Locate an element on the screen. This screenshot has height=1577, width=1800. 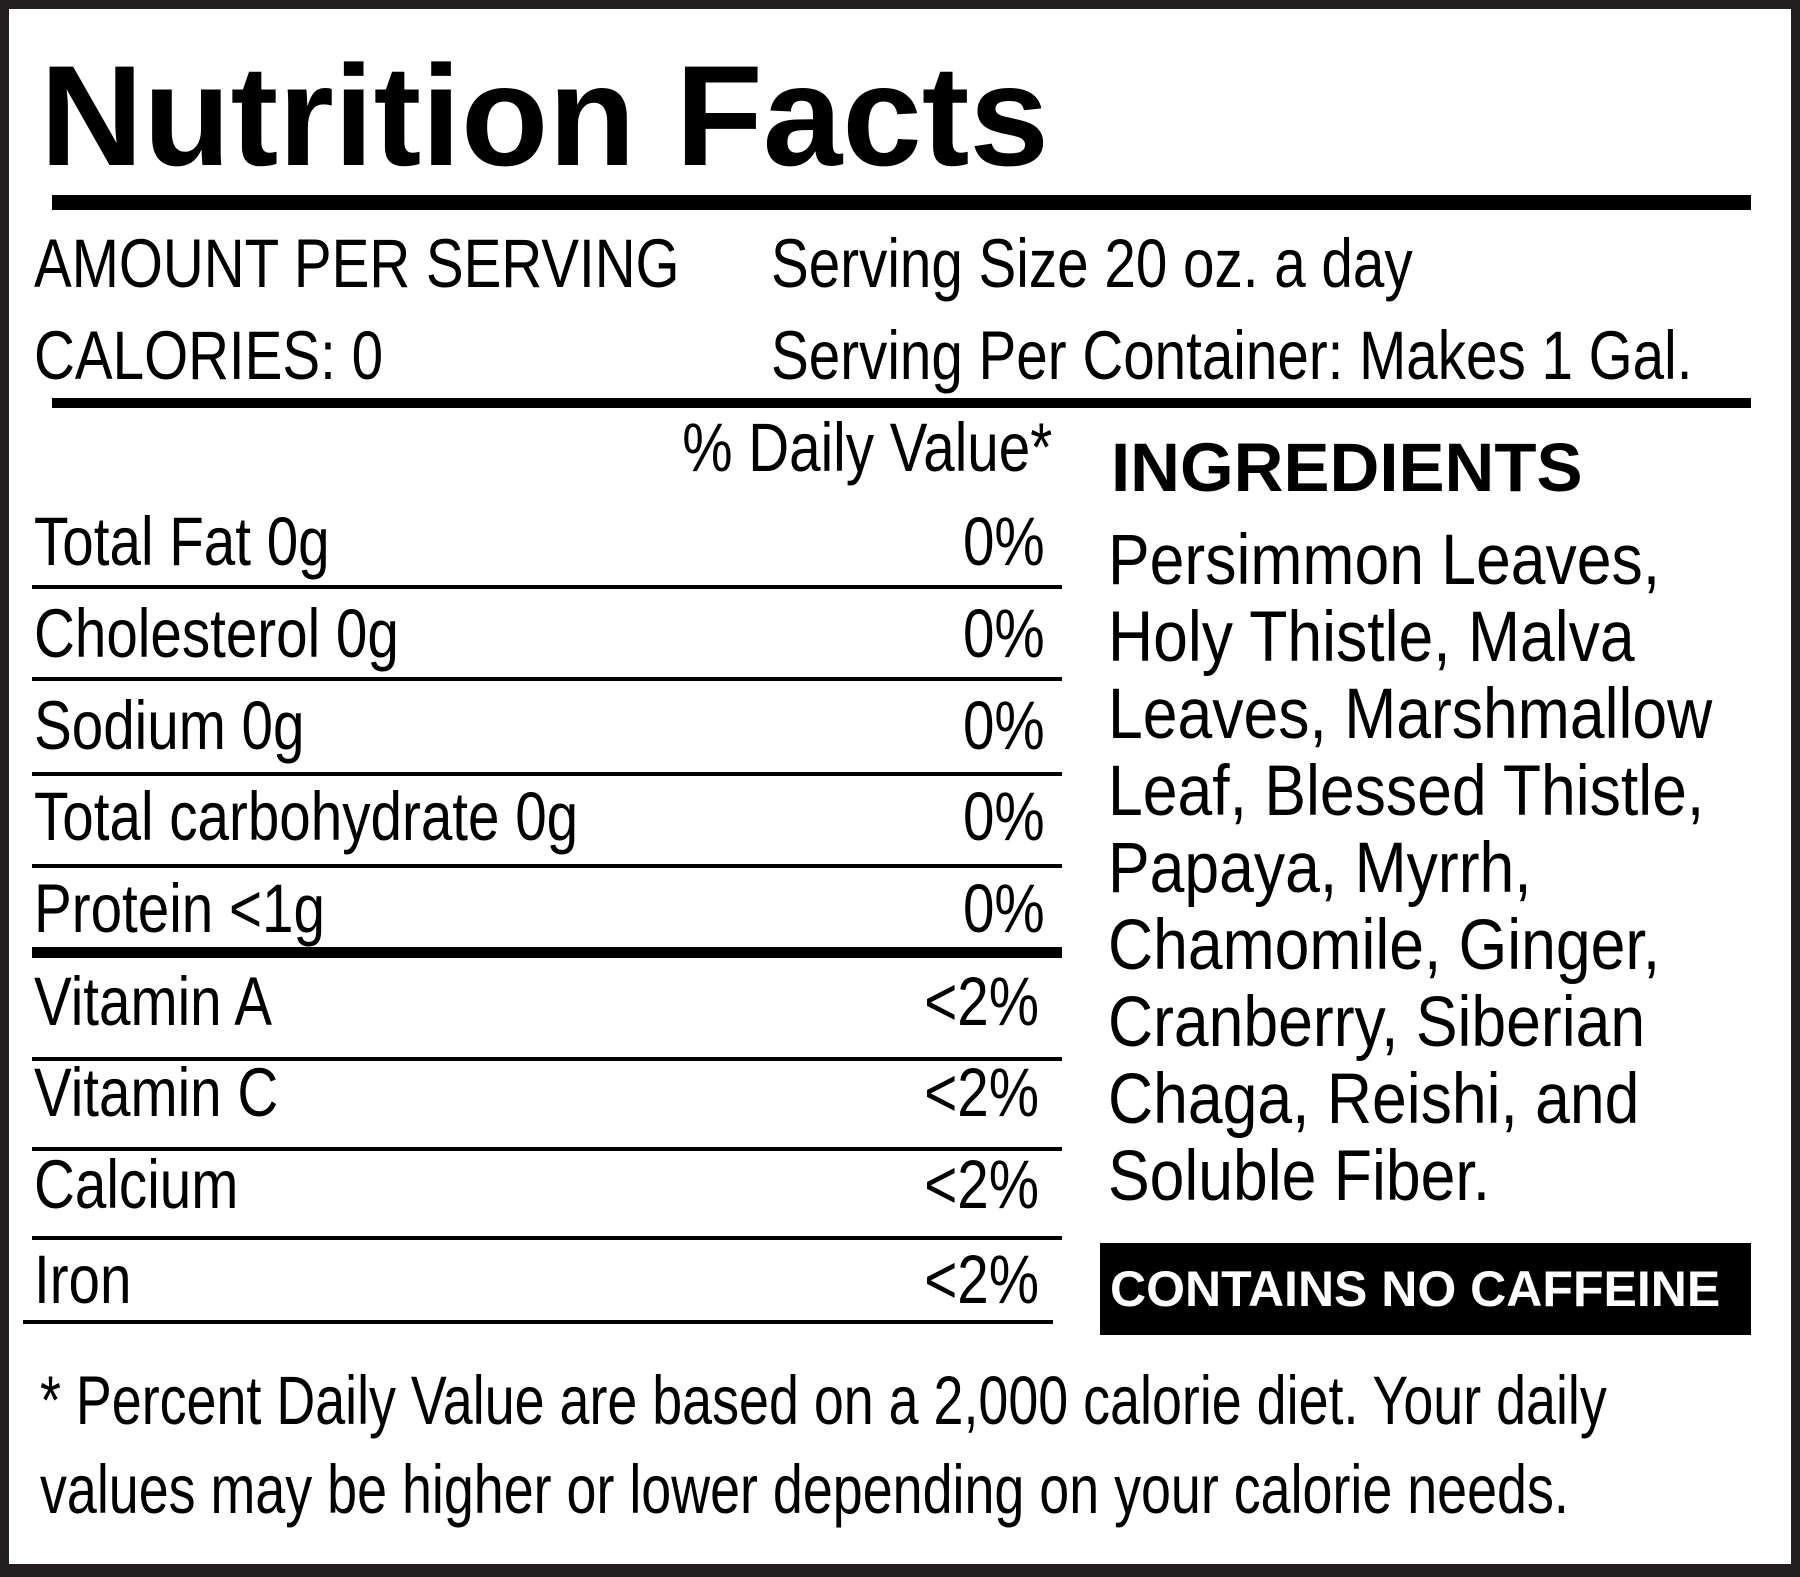
thick-rule is located at coordinates (901, 202).